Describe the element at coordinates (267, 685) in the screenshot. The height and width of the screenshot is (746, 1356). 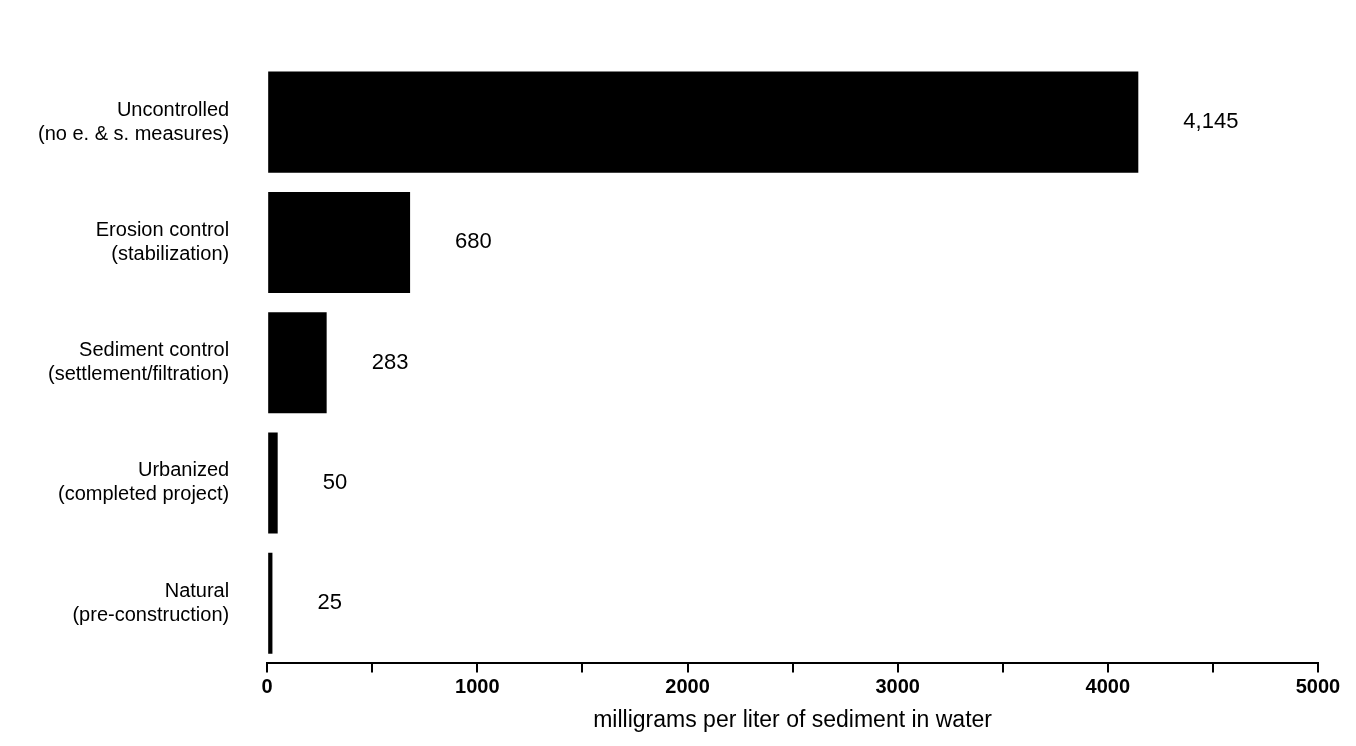
I see `x-tick-label: 0` at that location.